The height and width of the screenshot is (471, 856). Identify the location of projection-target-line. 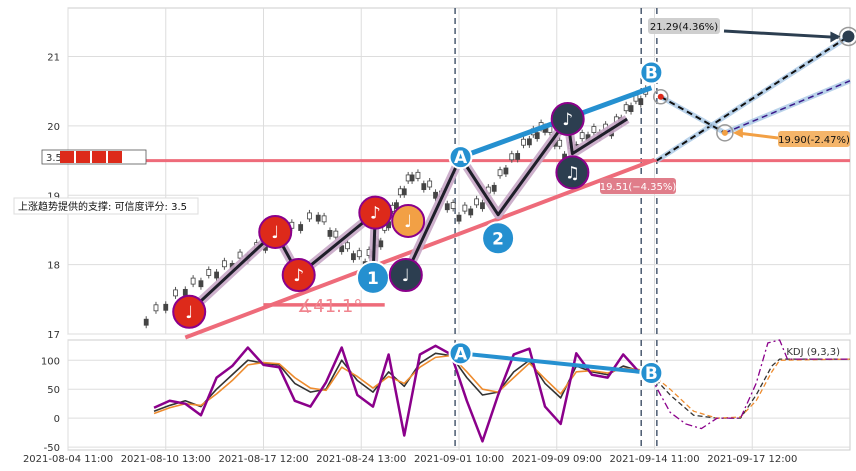
(752, 98).